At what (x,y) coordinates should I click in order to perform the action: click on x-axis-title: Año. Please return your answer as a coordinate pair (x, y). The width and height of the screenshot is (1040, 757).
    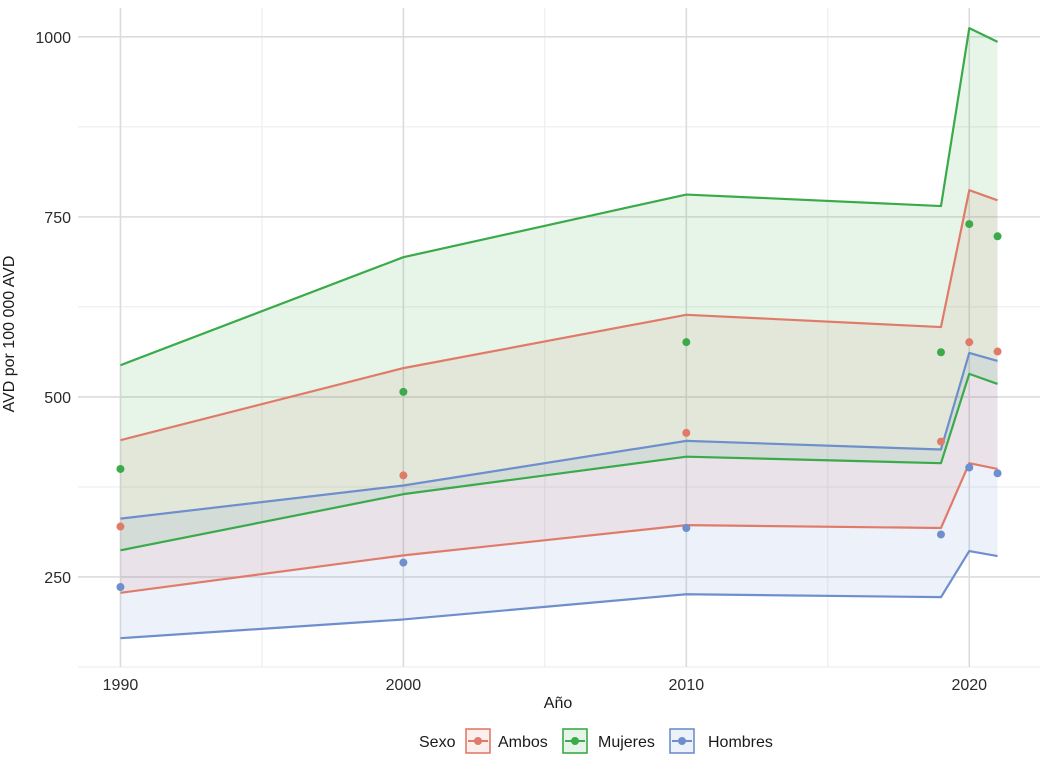
    Looking at the image, I should click on (558, 703).